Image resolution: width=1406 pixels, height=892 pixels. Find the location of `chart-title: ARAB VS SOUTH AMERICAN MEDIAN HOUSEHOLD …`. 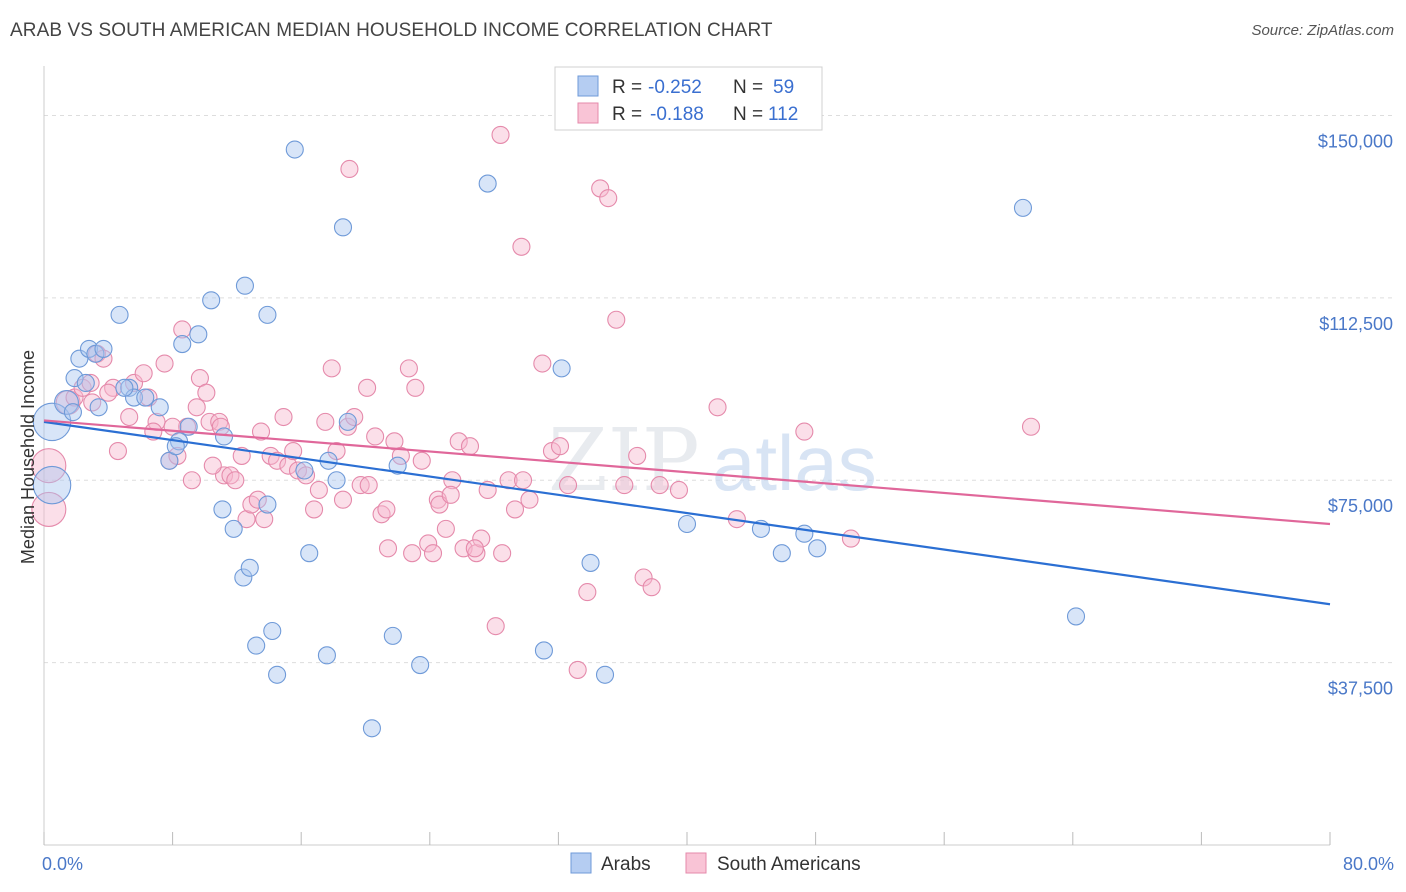

chart-title: ARAB VS SOUTH AMERICAN MEDIAN HOUSEHOLD … is located at coordinates (391, 30).